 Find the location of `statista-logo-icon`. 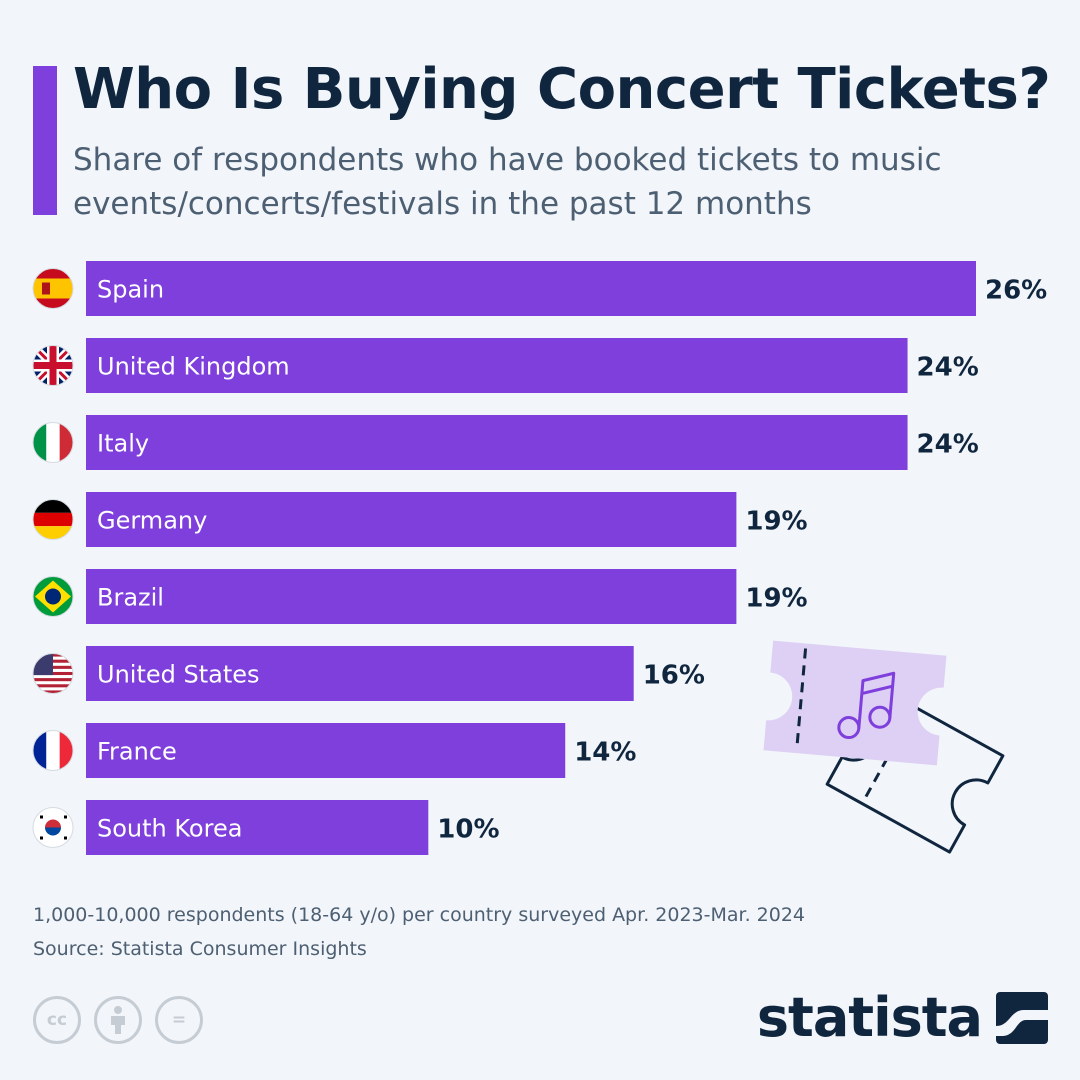

statista-logo-icon is located at coordinates (1022, 1018).